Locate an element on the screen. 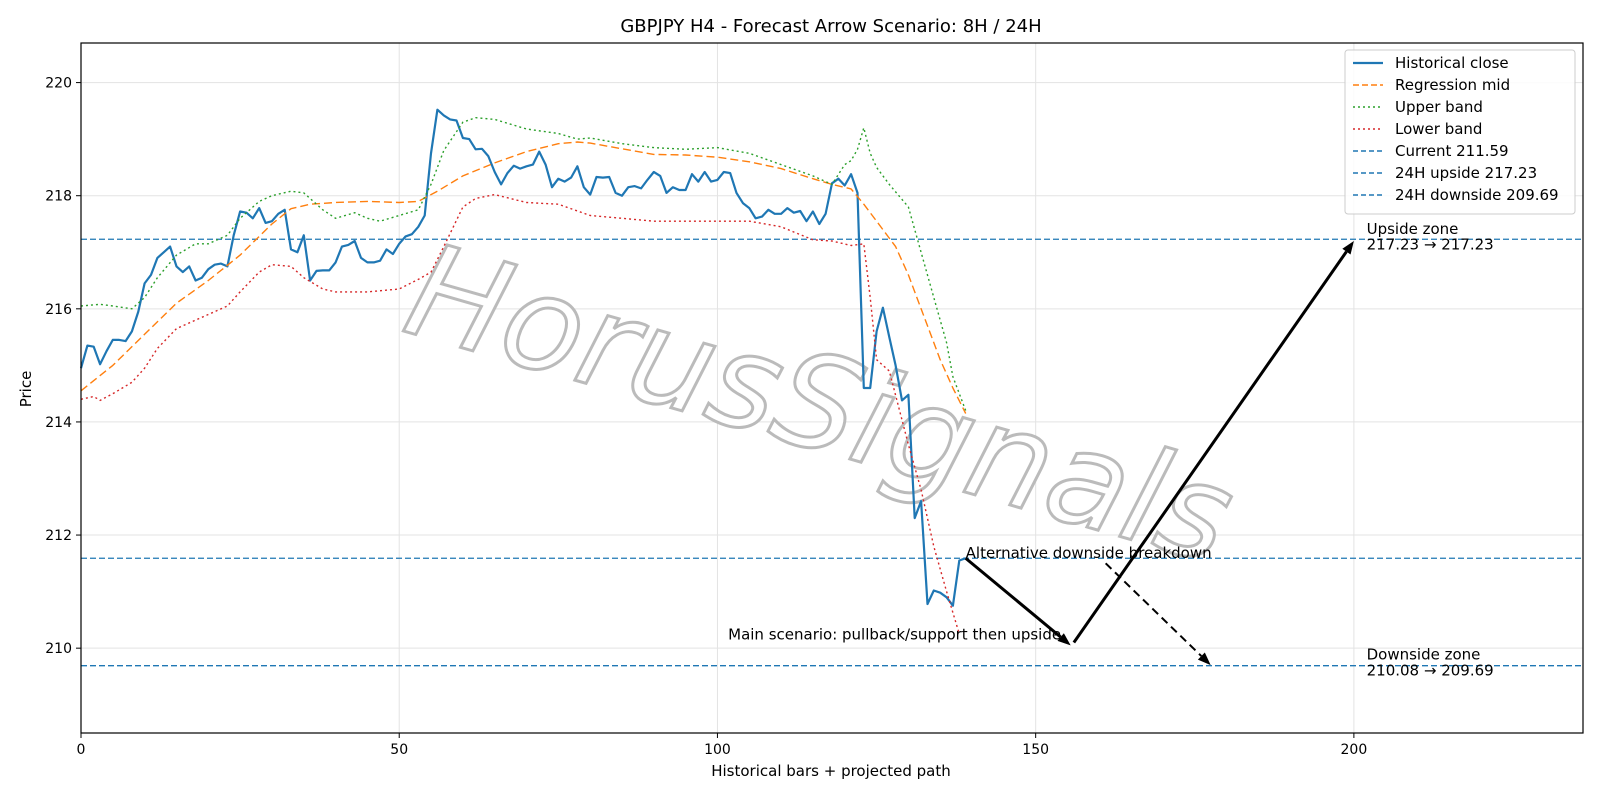 This screenshot has width=1600, height=800. legend-label: 24H downside 209.69 is located at coordinates (1477, 195).